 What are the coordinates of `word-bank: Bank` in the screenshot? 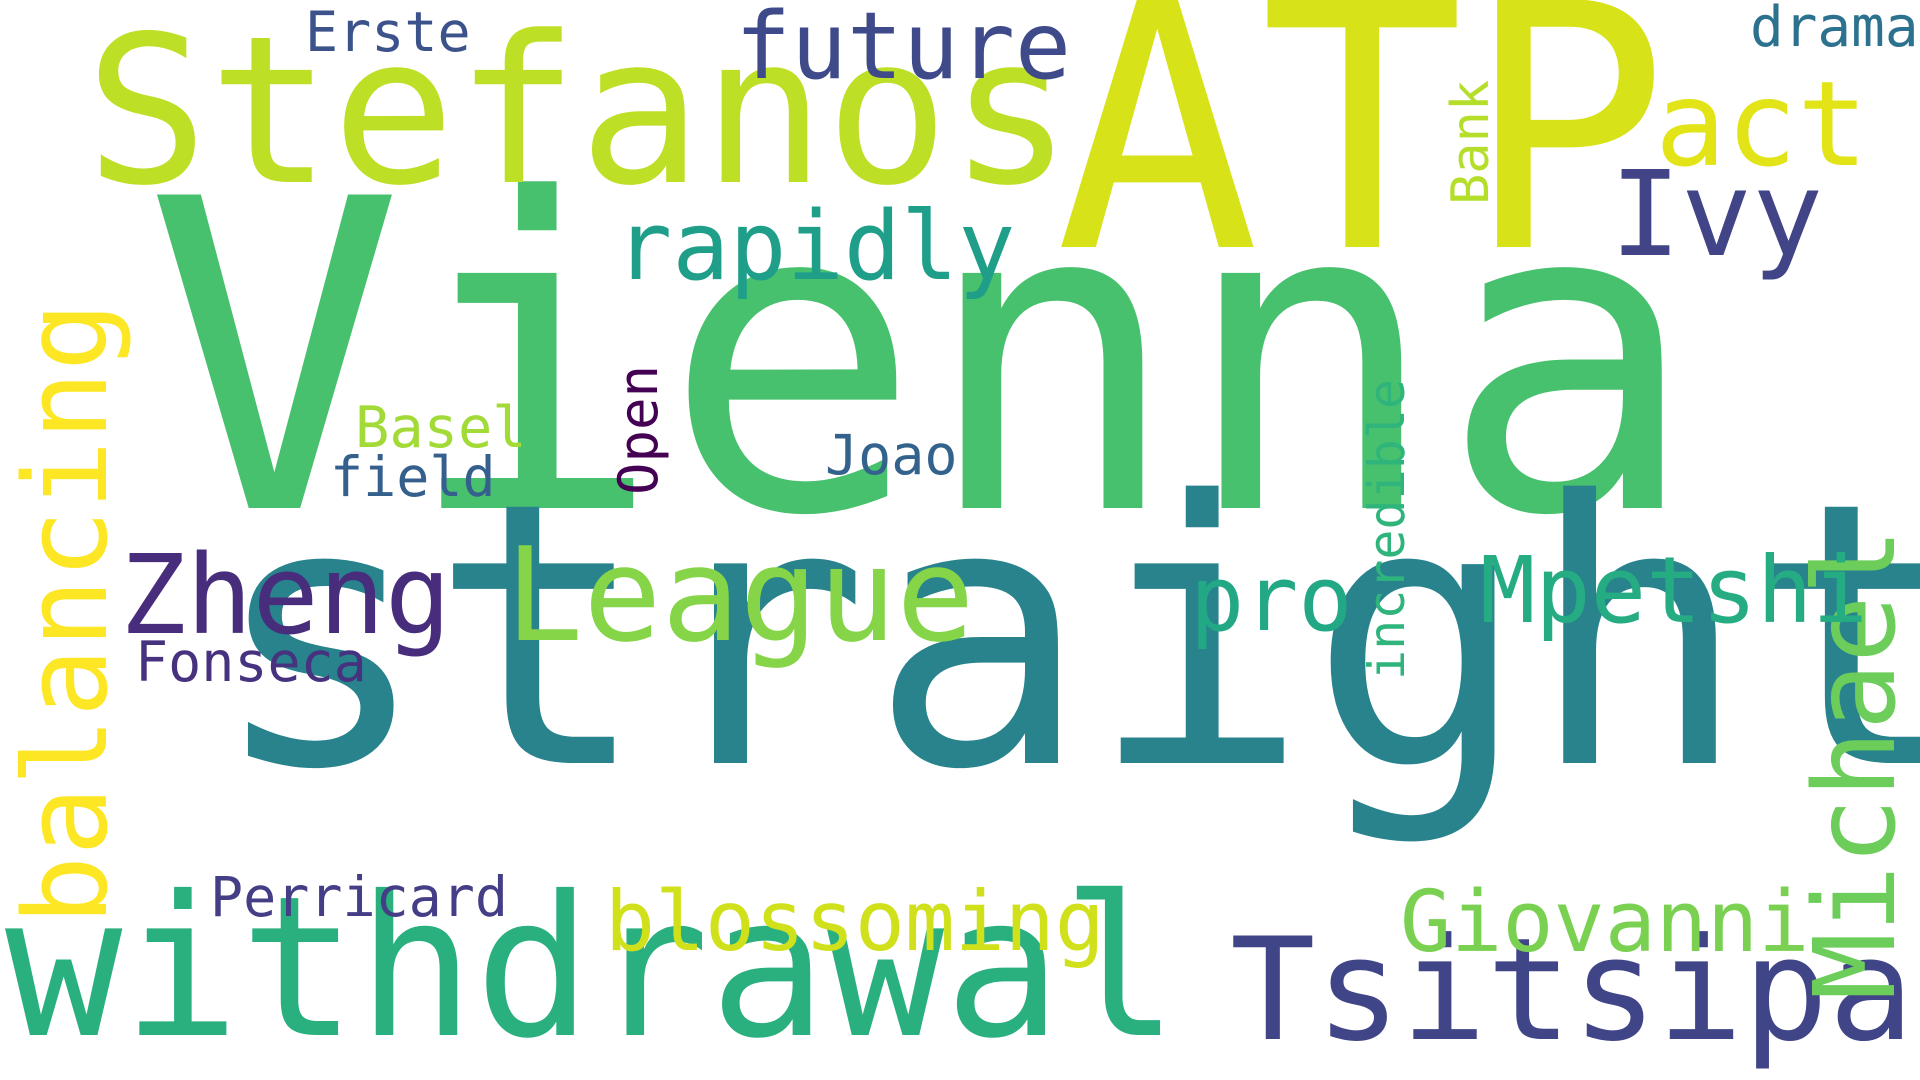 It's located at (1471, 142).